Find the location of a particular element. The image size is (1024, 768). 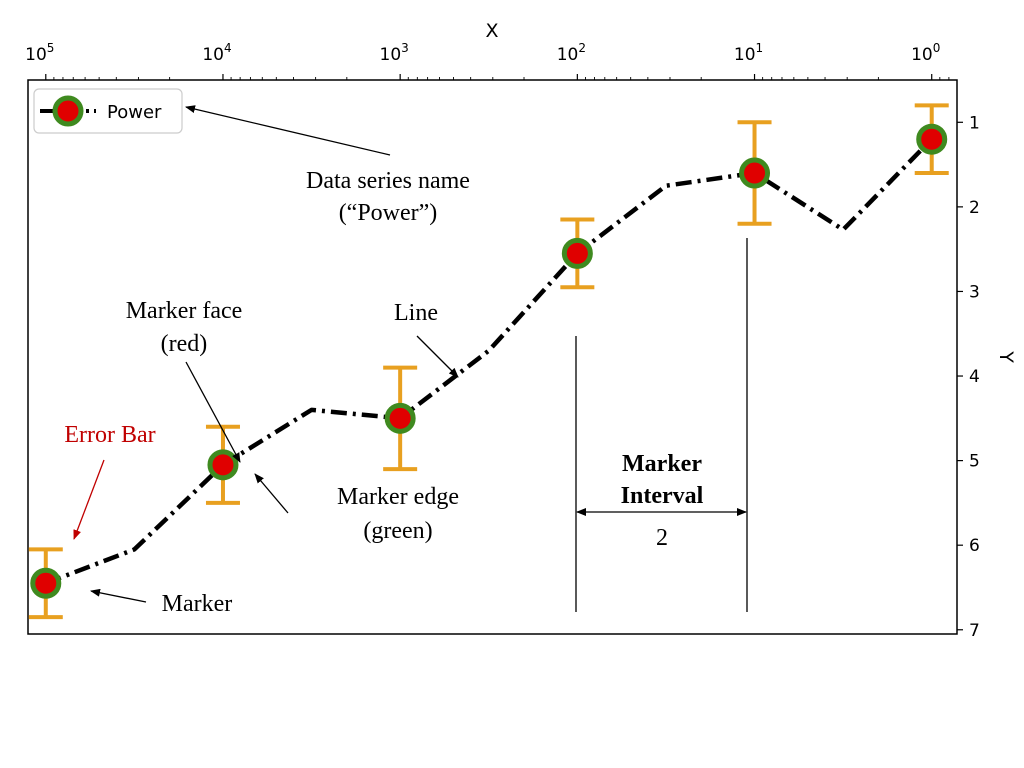

series-name-arrow is located at coordinates (288, 130).